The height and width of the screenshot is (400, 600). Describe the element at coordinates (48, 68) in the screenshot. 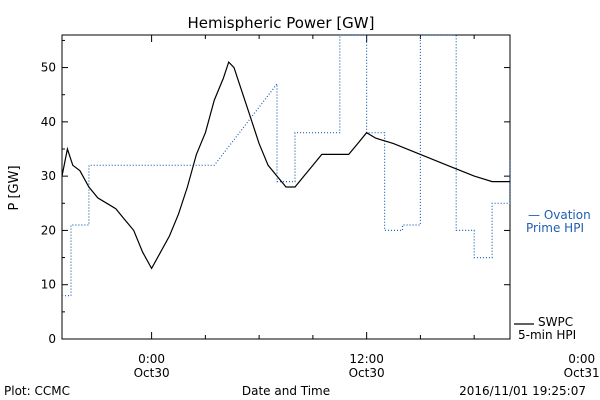

I see `y-tick-label: 50` at that location.